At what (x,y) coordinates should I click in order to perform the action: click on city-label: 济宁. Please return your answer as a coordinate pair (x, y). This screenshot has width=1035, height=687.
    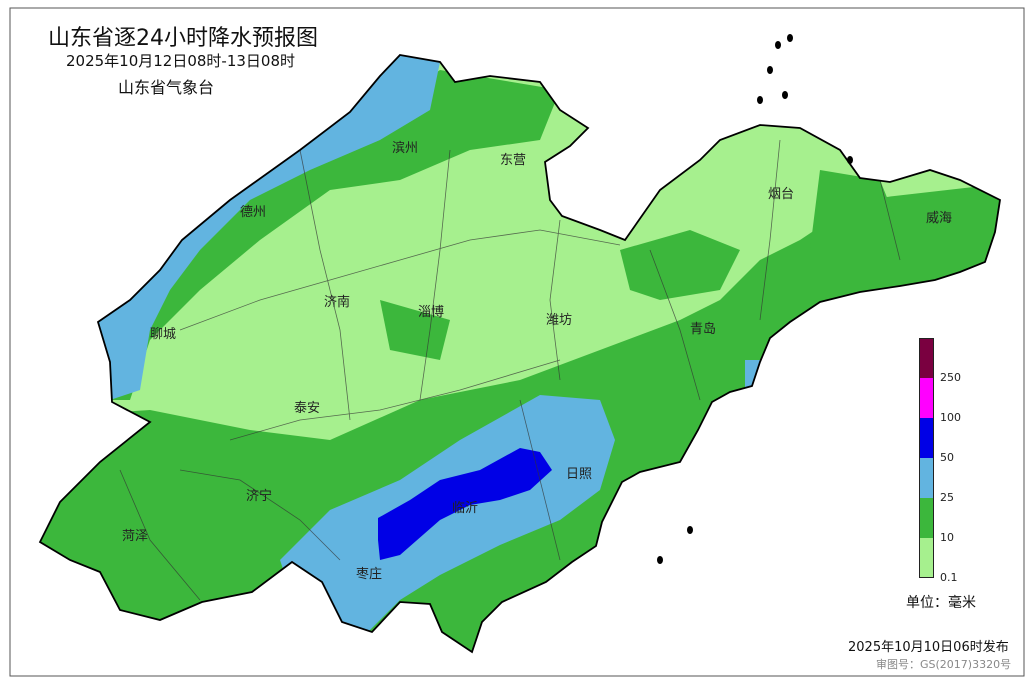
    Looking at the image, I should click on (259, 496).